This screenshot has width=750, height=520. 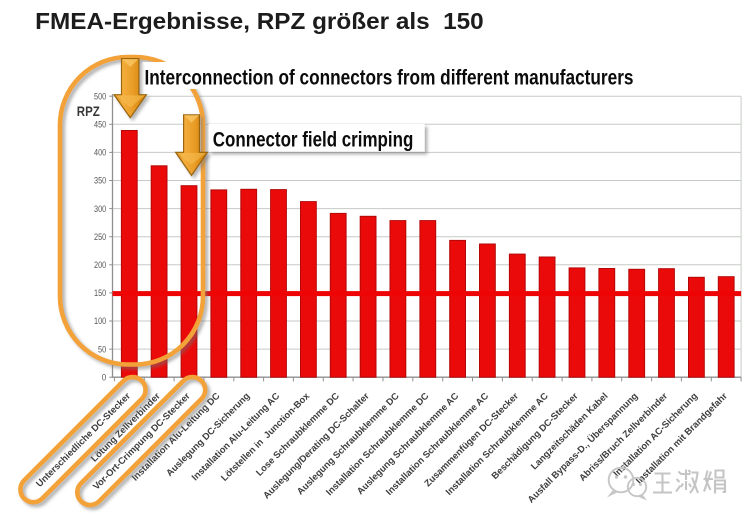 I want to click on svg-text: 100, so click(x=100, y=321).